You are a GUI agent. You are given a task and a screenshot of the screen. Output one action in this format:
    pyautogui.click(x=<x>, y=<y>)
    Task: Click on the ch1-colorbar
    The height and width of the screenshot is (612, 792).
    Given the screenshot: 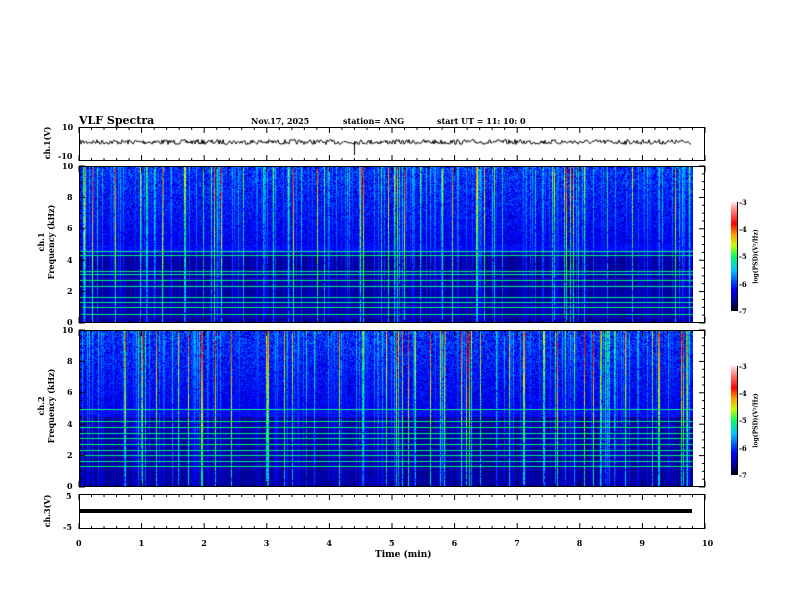 What is the action you would take?
    pyautogui.click(x=734, y=256)
    